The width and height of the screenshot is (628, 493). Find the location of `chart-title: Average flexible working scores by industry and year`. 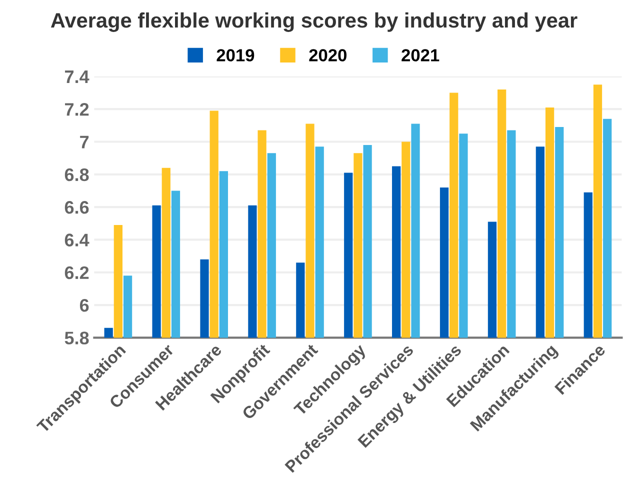

chart-title: Average flexible working scores by industry and year is located at coordinates (314, 22).